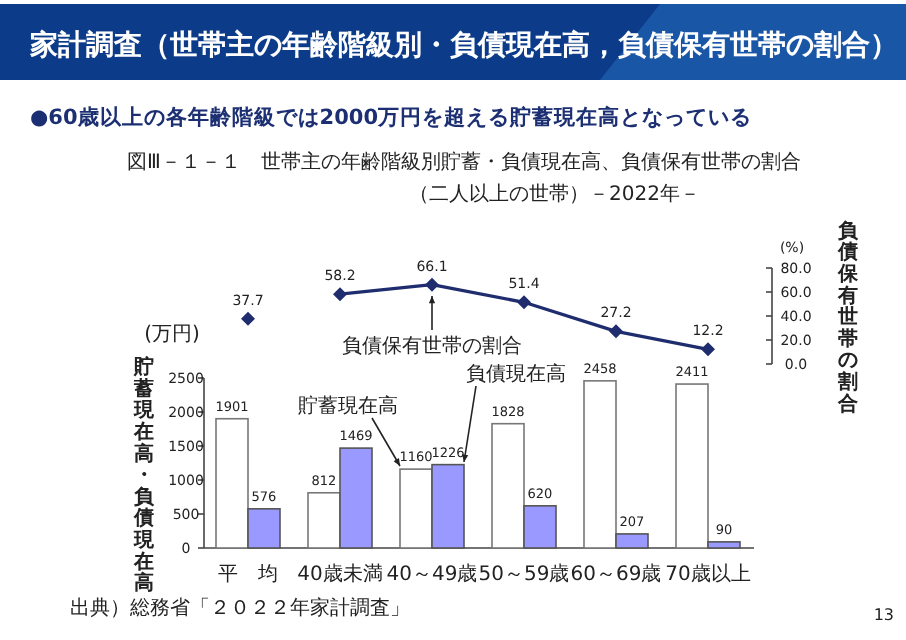  Describe the element at coordinates (248, 574) in the screenshot. I see `x-tick-label: 平 均` at that location.